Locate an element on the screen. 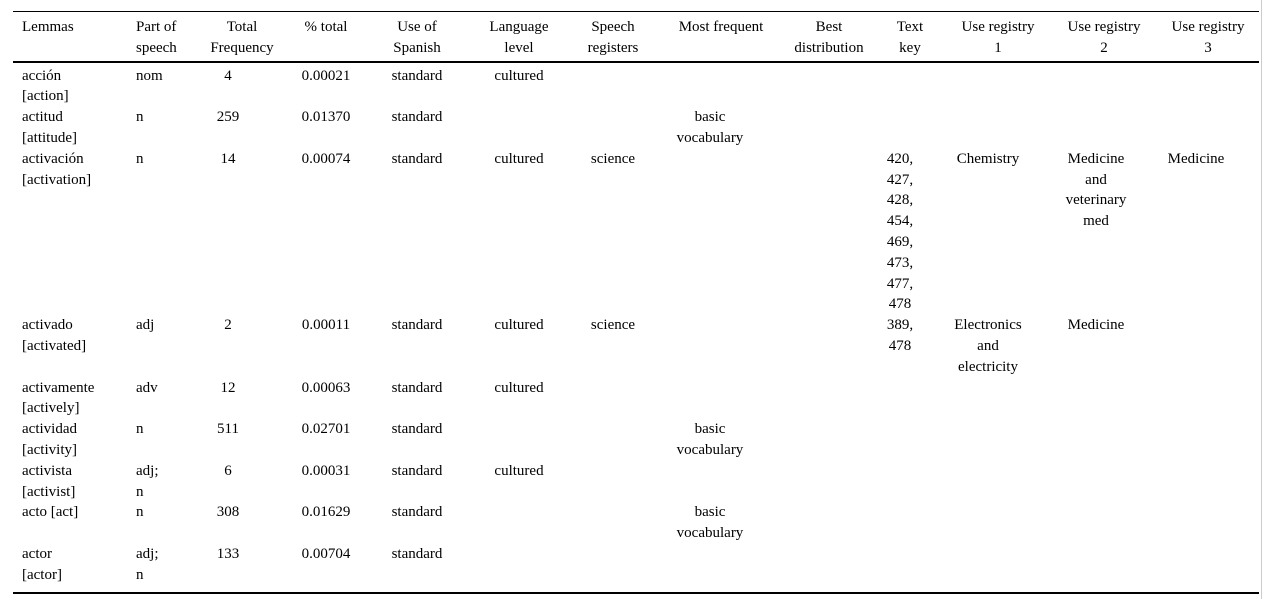 The width and height of the screenshot is (1271, 599). column-header-best-distribution: Best distribution is located at coordinates (829, 37).